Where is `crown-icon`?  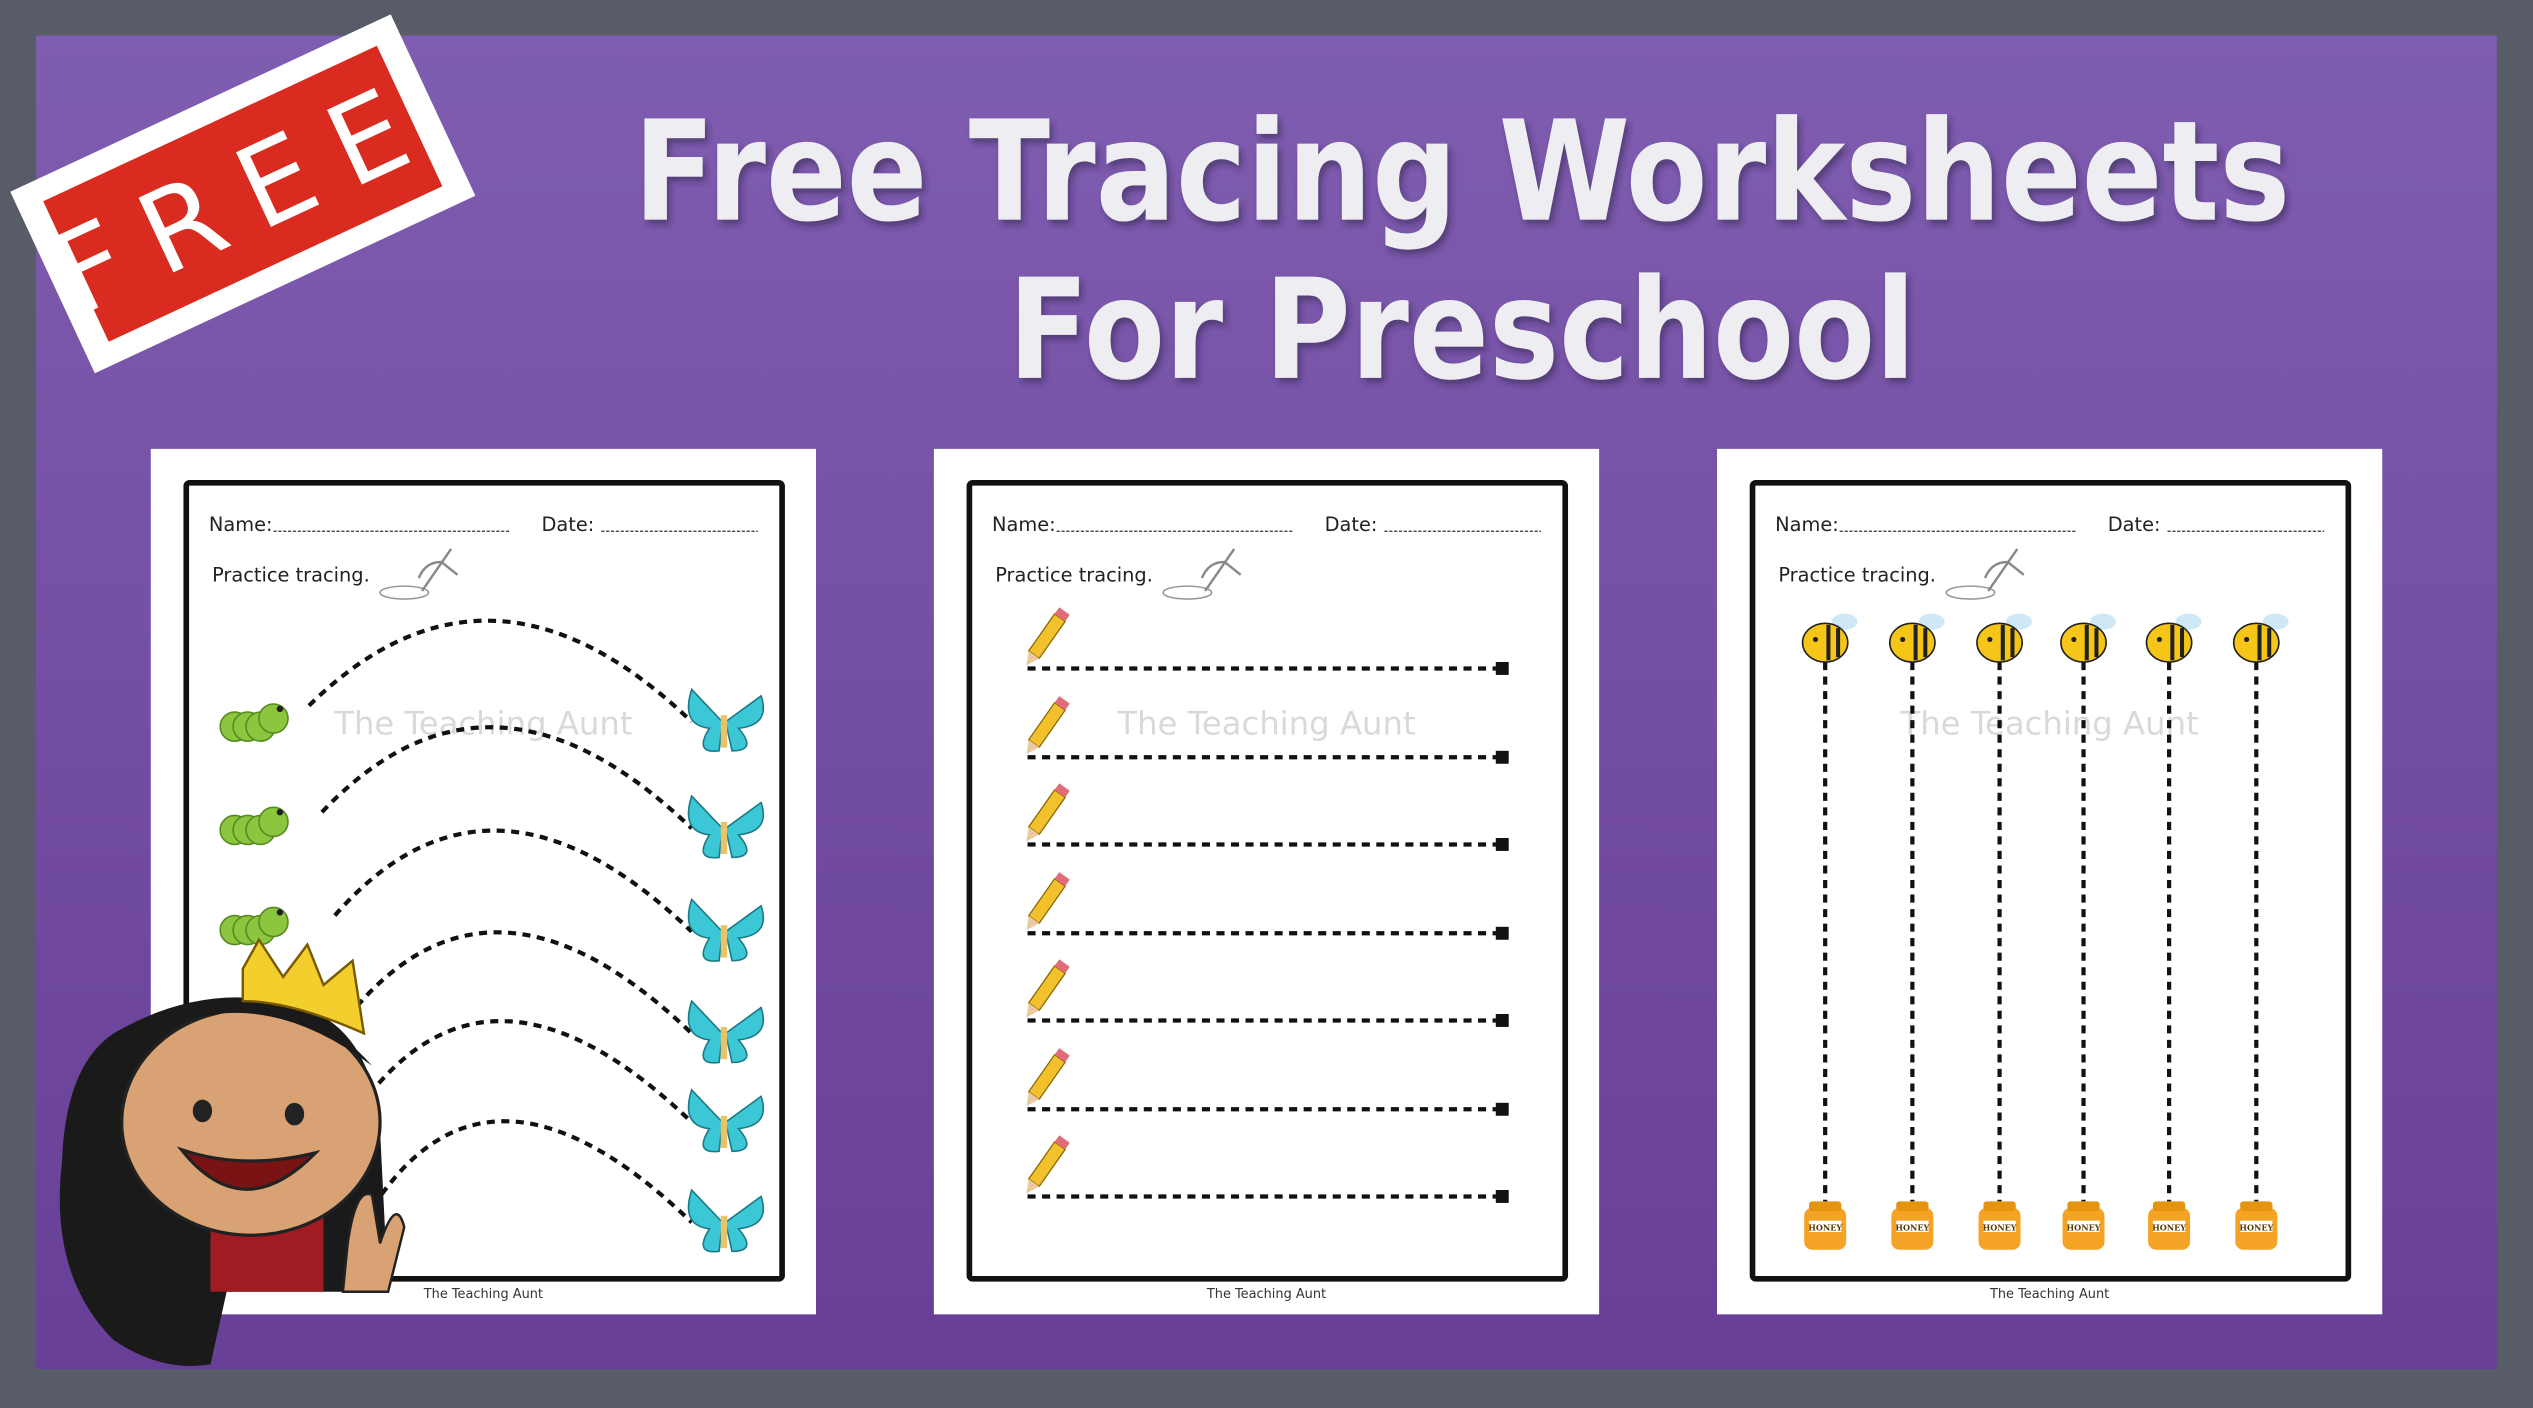
crown-icon is located at coordinates (303, 986).